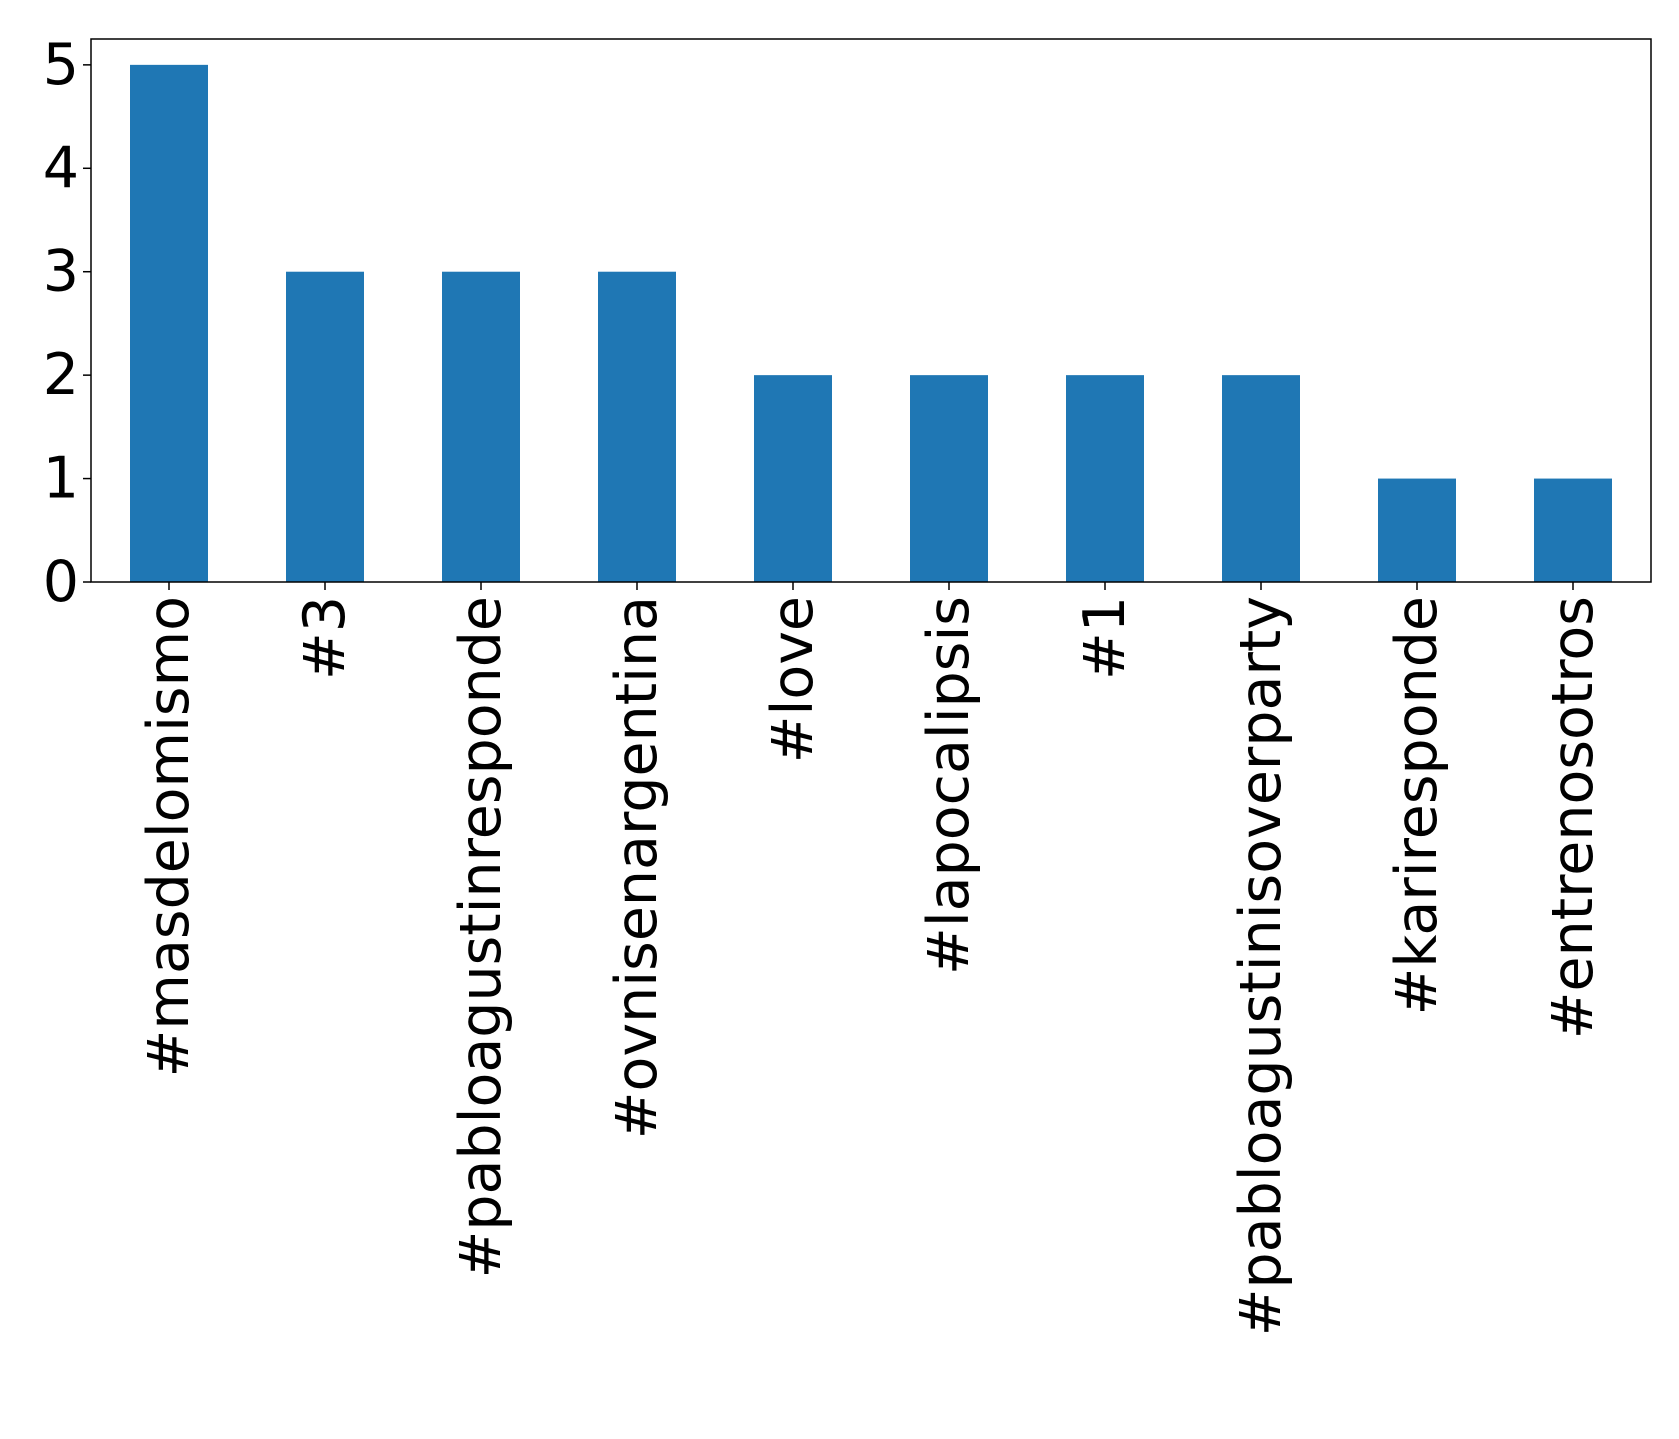 This screenshot has width=1679, height=1439. What do you see at coordinates (67, 323) in the screenshot?
I see `y-axis: 0 1 2 3 4 5` at bounding box center [67, 323].